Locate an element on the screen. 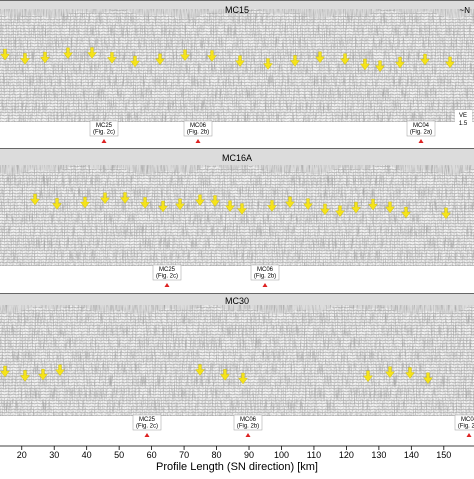 The height and width of the screenshot is (479, 474). ve-label: VE is located at coordinates (463, 116).